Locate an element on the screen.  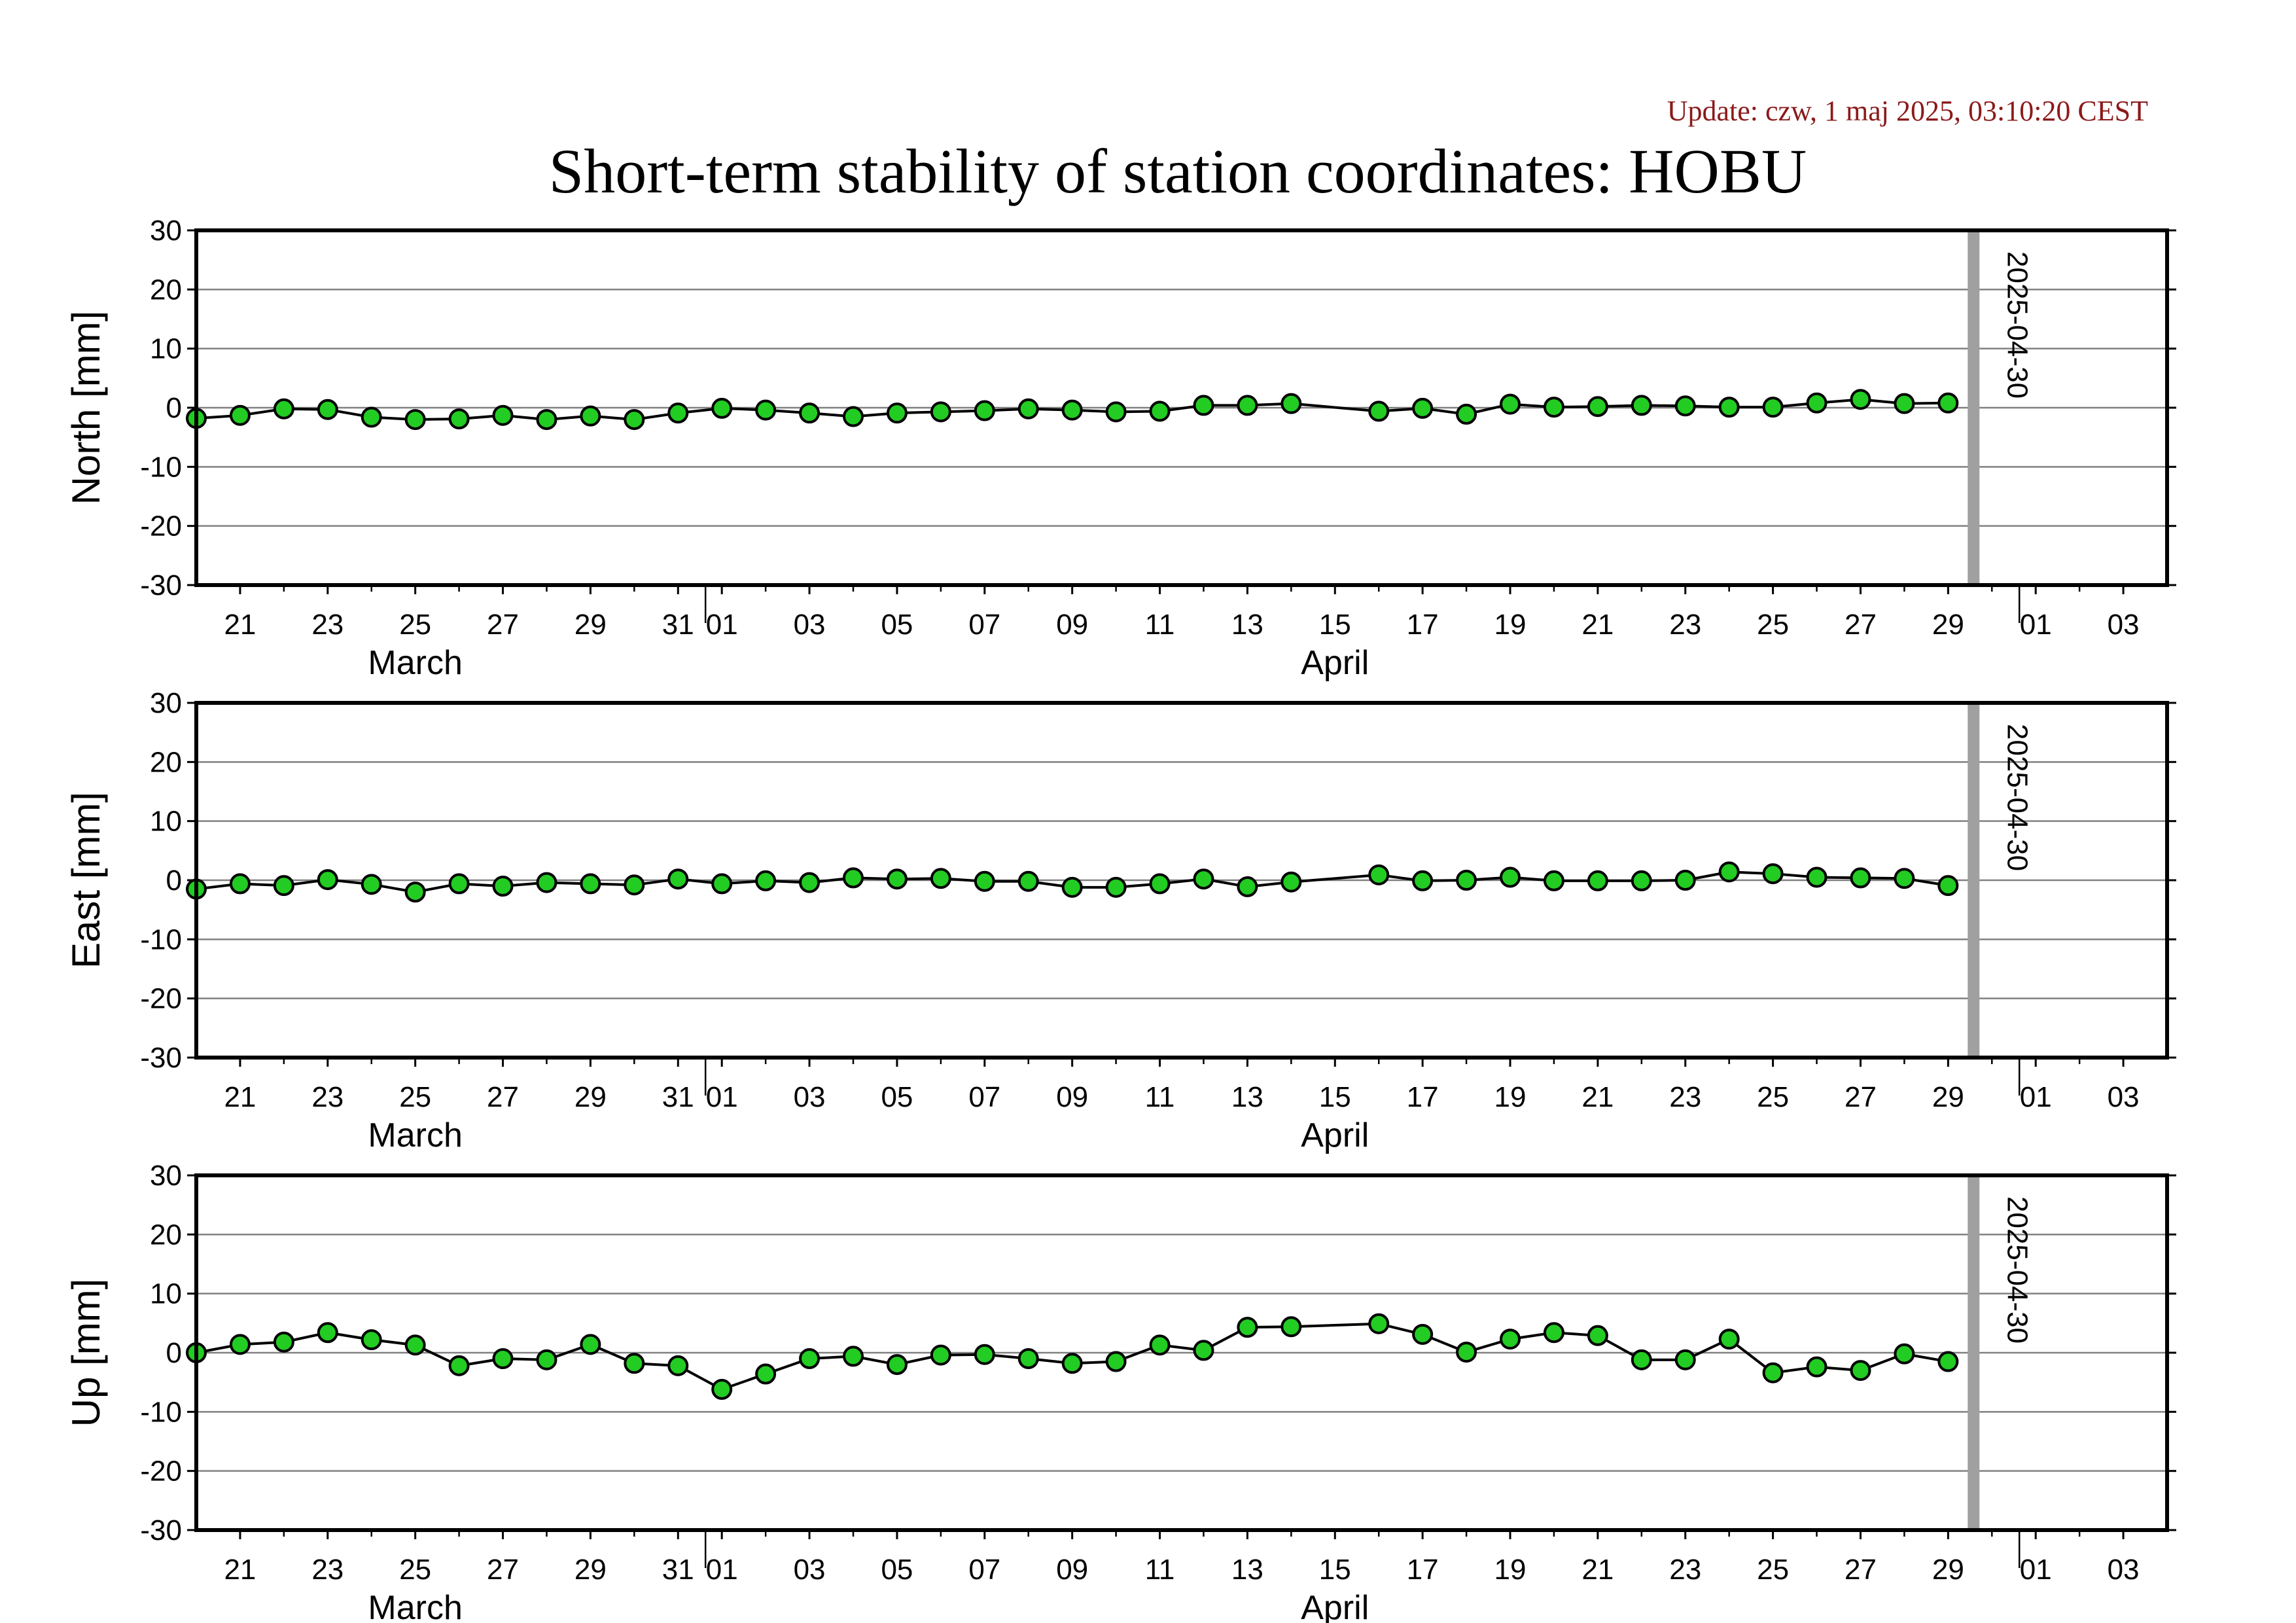
y-tick-label: -30 is located at coordinates (161, 585).